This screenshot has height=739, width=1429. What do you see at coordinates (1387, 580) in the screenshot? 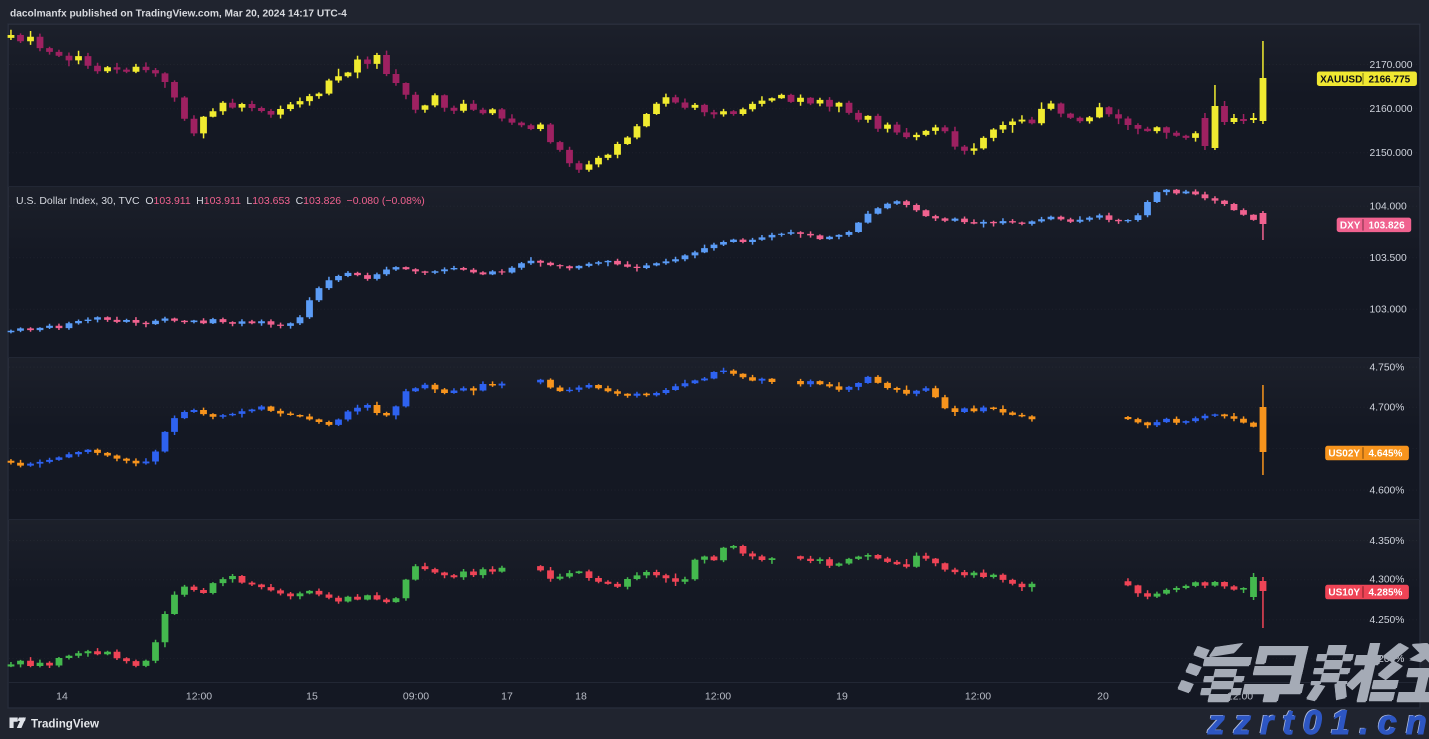
I see `svg-text: 4.300%` at bounding box center [1387, 580].